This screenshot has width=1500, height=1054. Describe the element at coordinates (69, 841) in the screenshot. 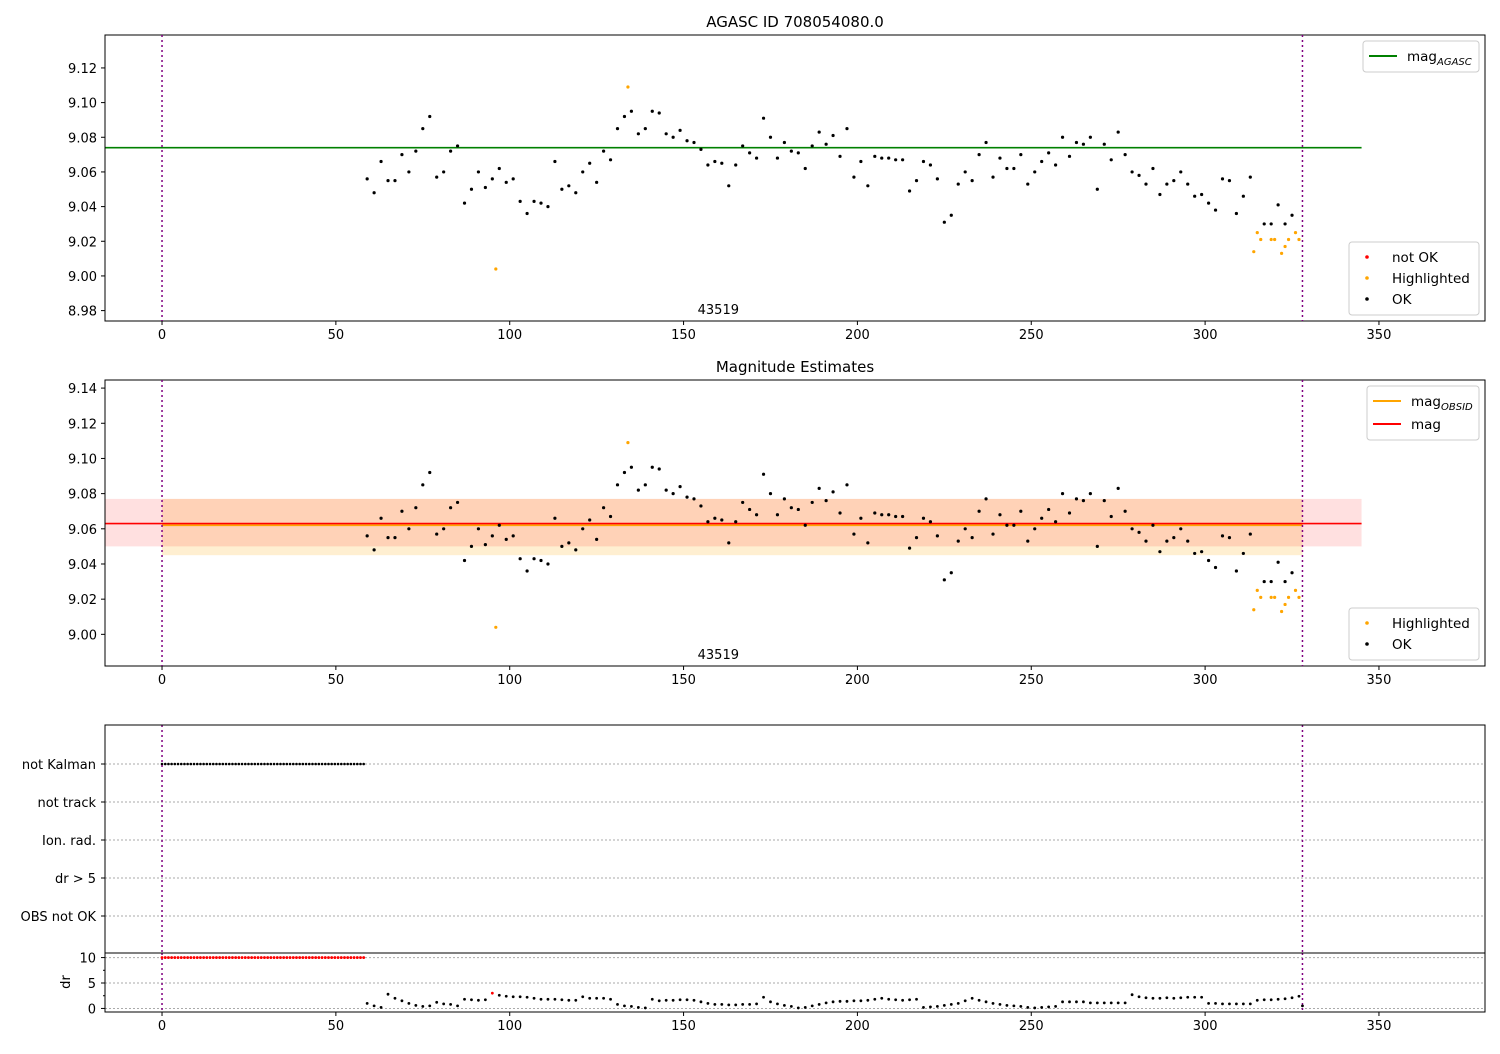

I see `category-label: Ion. rad.` at that location.